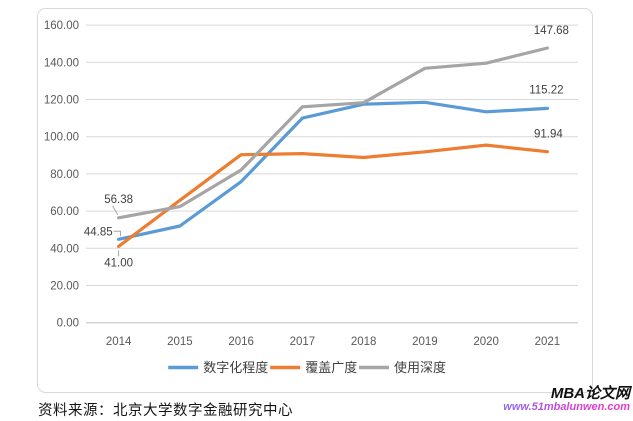 The width and height of the screenshot is (633, 421). I want to click on x-tick-label: 2015, so click(180, 342).